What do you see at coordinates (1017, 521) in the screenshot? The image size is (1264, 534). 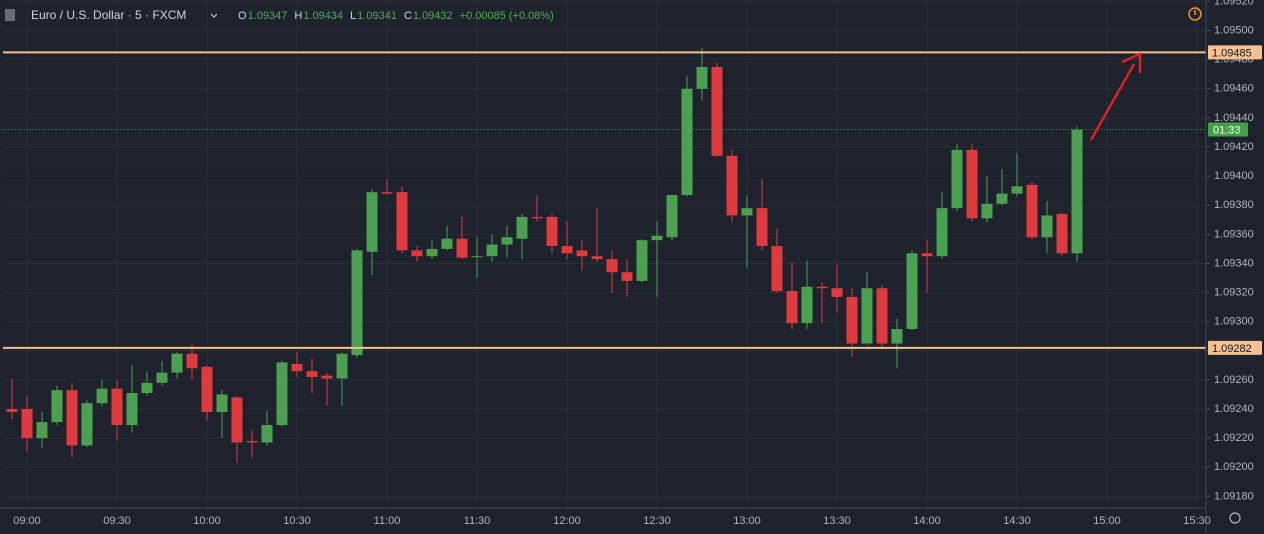 I see `x-tick-label: 14:30` at bounding box center [1017, 521].